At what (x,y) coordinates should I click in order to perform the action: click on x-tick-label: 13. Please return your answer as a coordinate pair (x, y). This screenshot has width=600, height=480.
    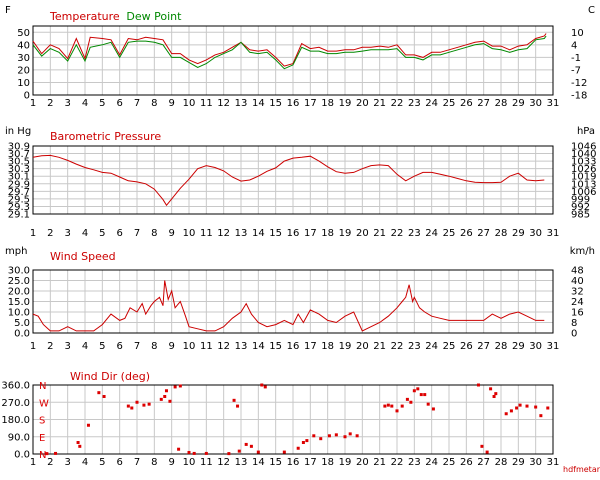
    Looking at the image, I should click on (241, 346).